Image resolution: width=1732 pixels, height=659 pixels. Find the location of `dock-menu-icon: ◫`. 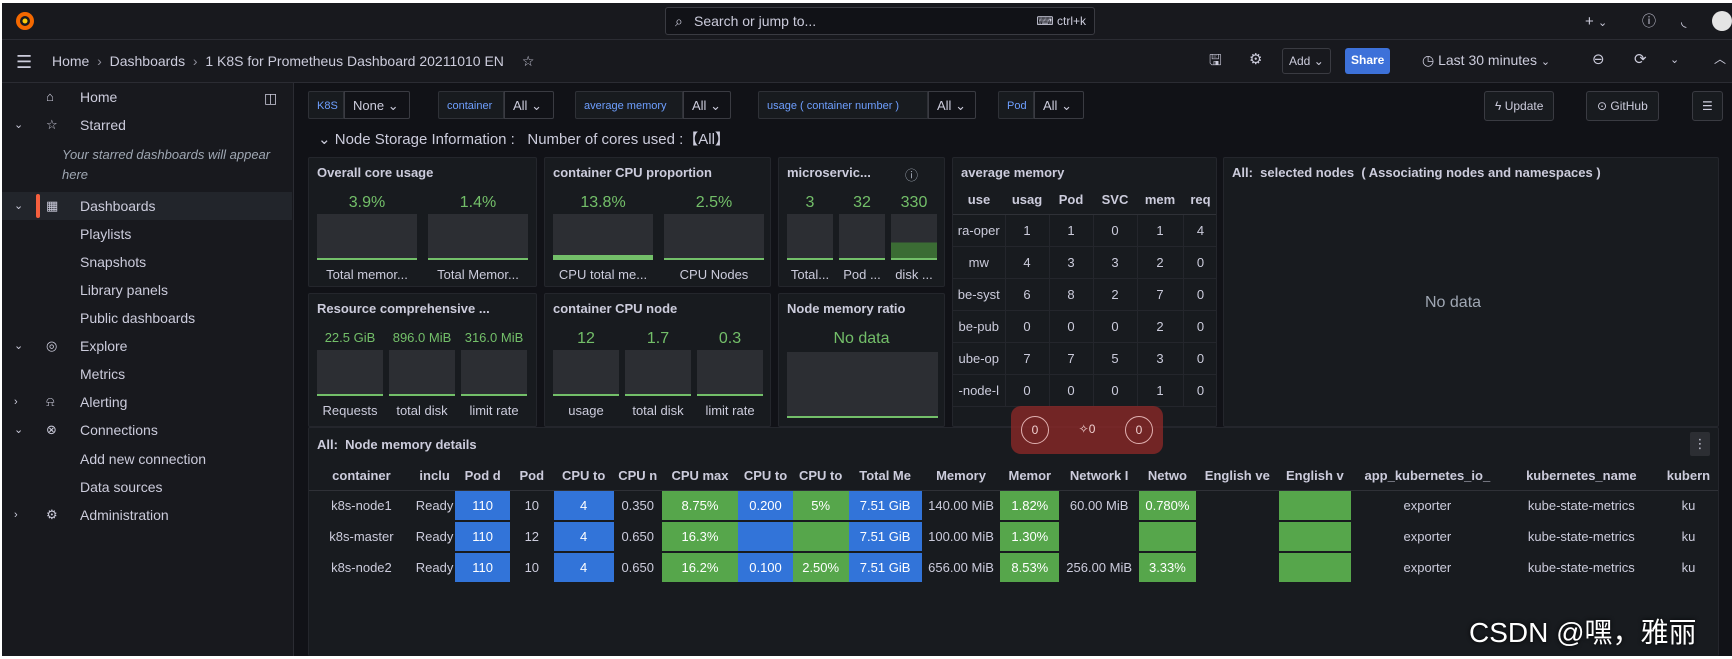

dock-menu-icon: ◫ is located at coordinates (271, 98).